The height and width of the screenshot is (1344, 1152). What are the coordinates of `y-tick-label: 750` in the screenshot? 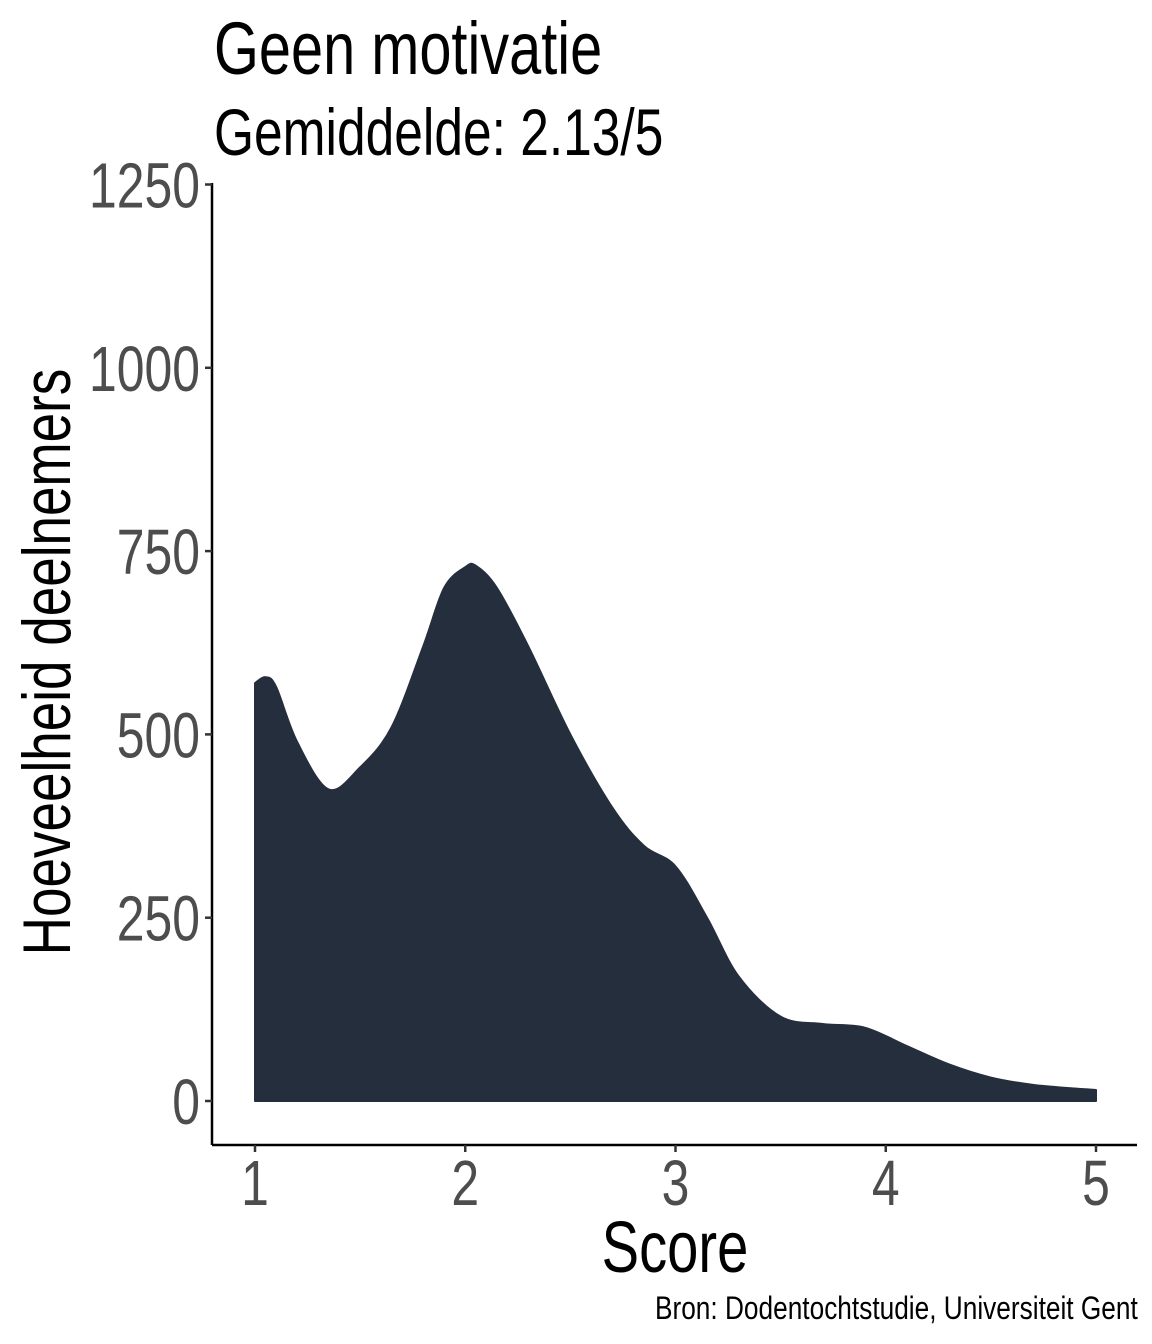 It's located at (158, 552).